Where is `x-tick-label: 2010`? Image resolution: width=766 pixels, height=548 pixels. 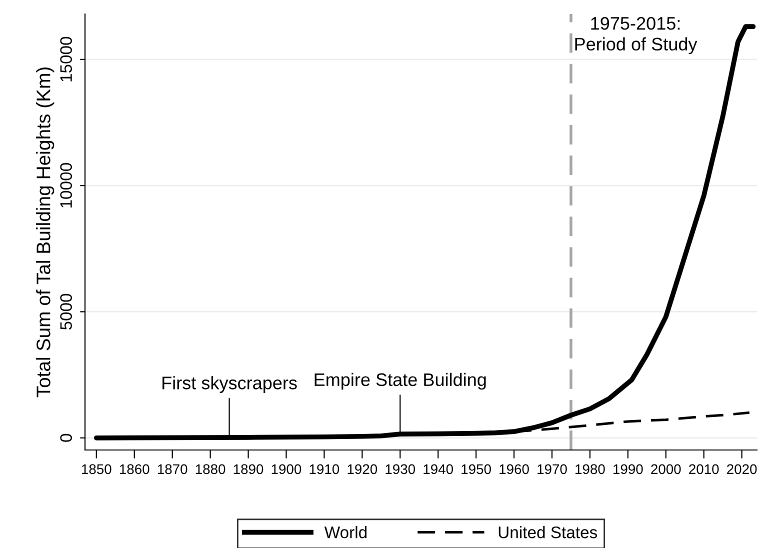 x-tick-label: 2010 is located at coordinates (704, 469).